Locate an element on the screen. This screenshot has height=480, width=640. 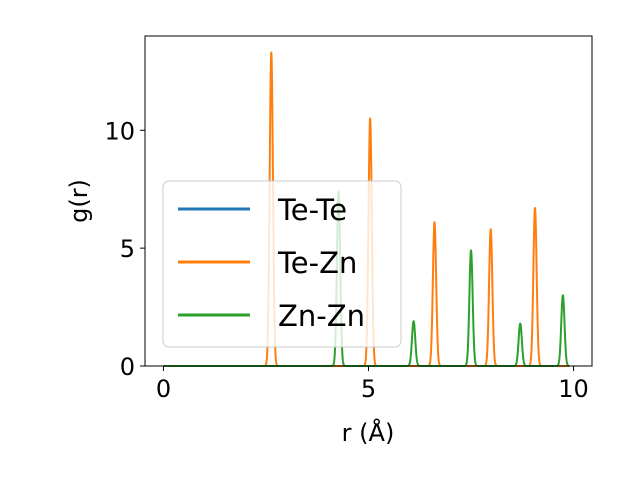
x-tick-label: 5 is located at coordinates (368, 389).